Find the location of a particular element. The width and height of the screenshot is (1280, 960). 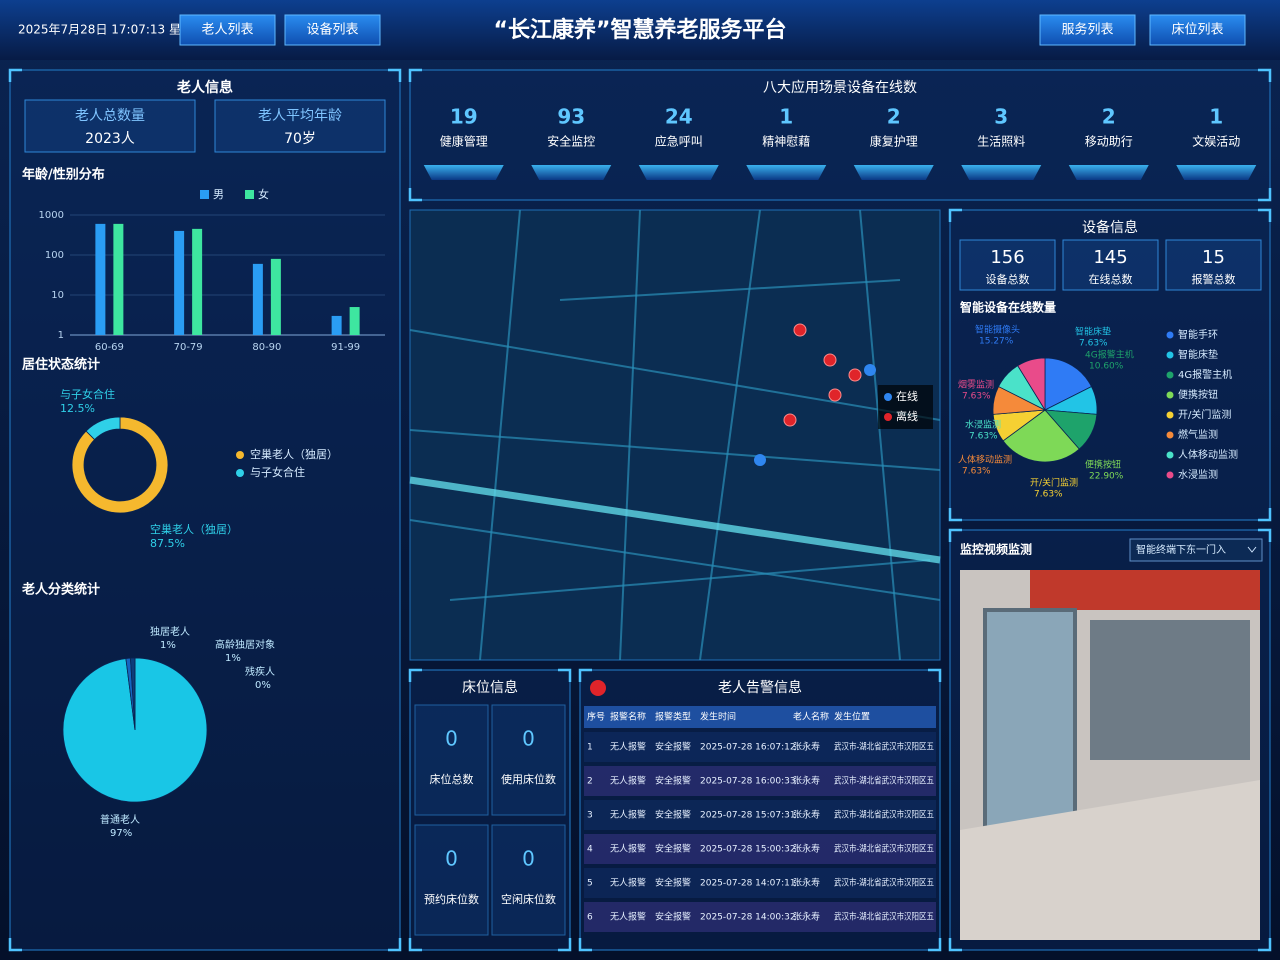

slice-value: 1% is located at coordinates (233, 658).